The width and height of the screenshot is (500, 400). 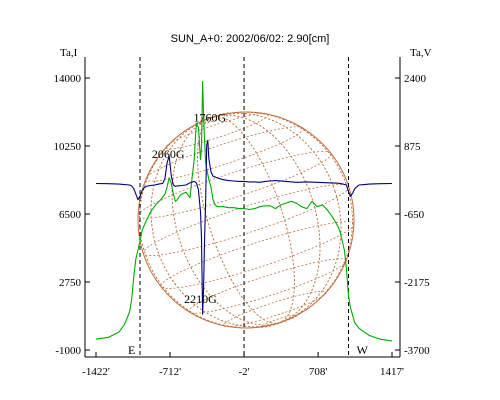 What do you see at coordinates (68, 147) in the screenshot?
I see `y-left-tick-label: 10250` at bounding box center [68, 147].